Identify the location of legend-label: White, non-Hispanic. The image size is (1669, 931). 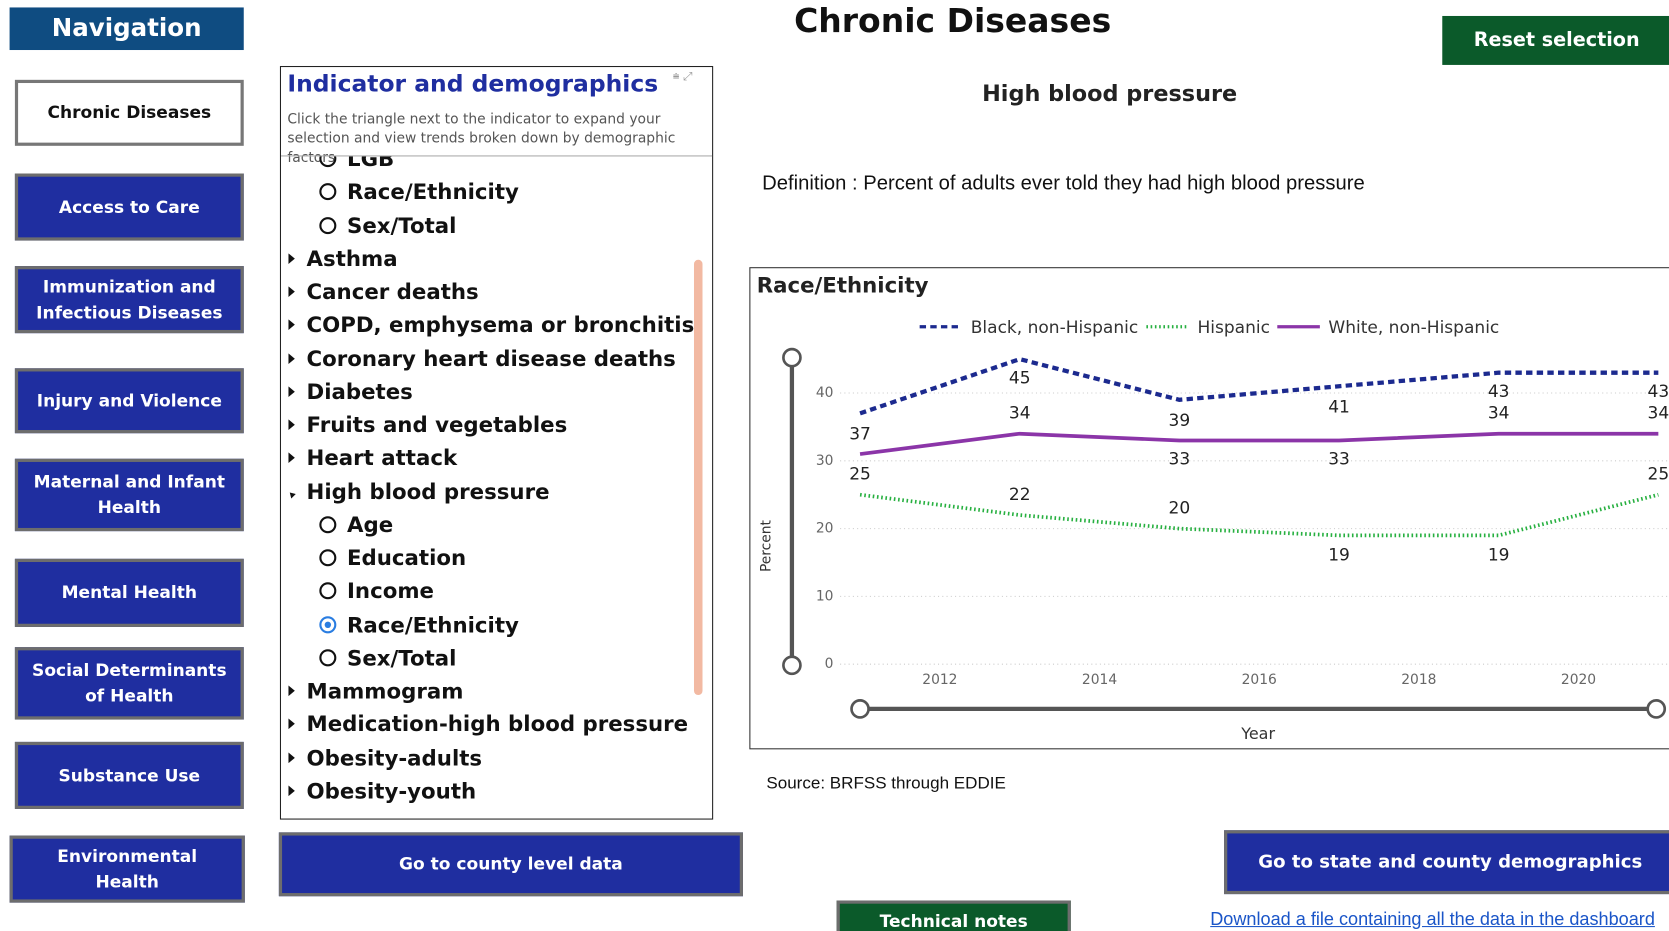
(1413, 328).